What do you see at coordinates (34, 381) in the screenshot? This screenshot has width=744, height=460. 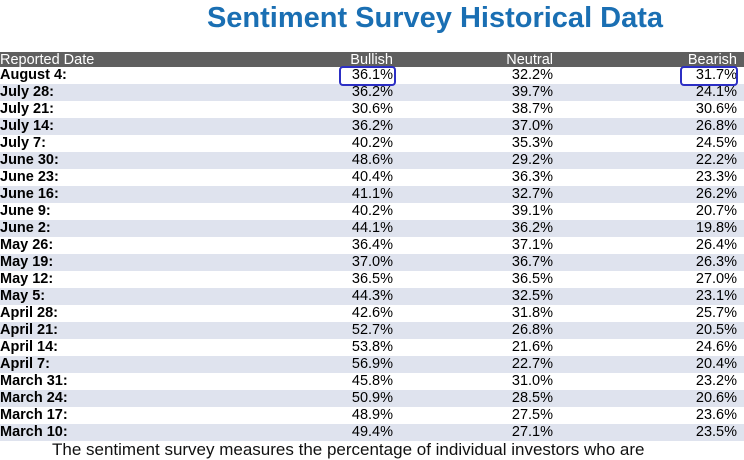 I see `row-date: March 31:` at bounding box center [34, 381].